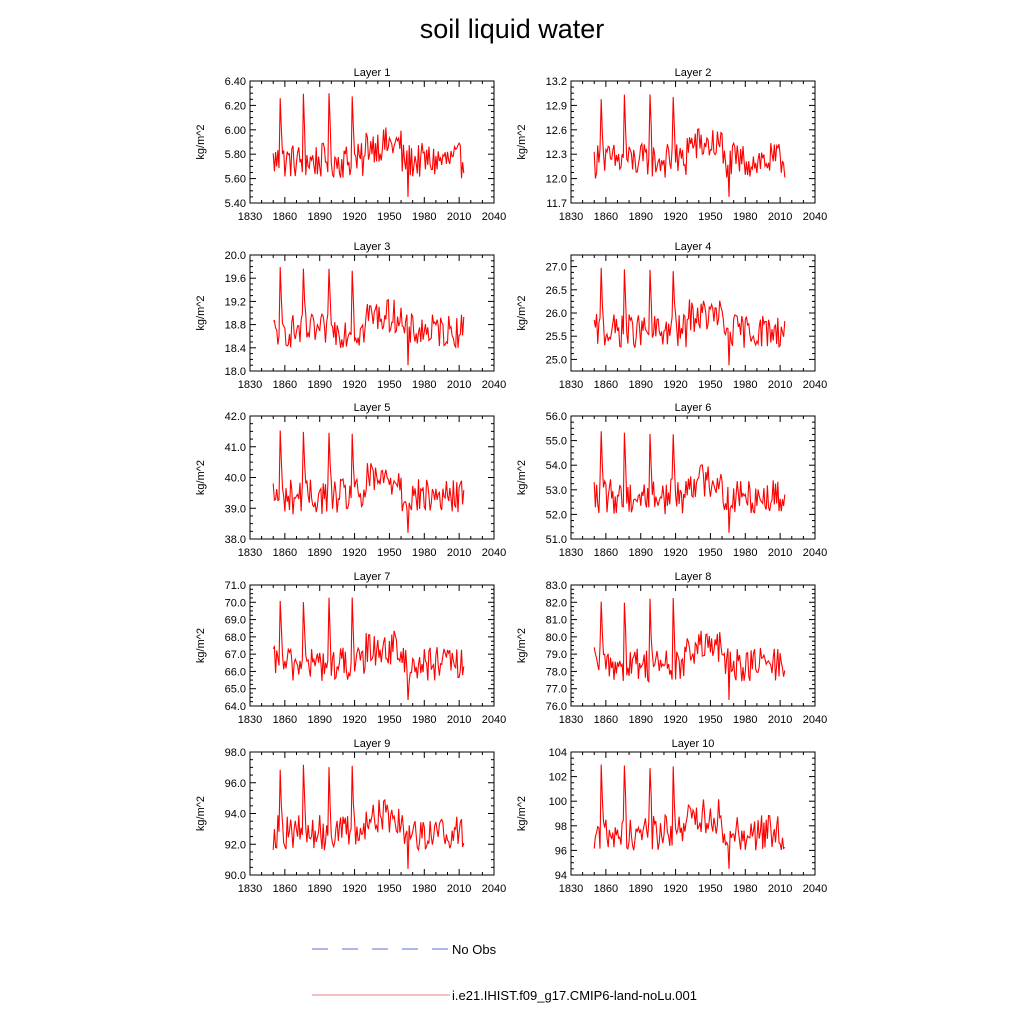 Image resolution: width=1024 pixels, height=1024 pixels. What do you see at coordinates (235, 638) in the screenshot?
I see `y-tick-label: 68.0` at bounding box center [235, 638].